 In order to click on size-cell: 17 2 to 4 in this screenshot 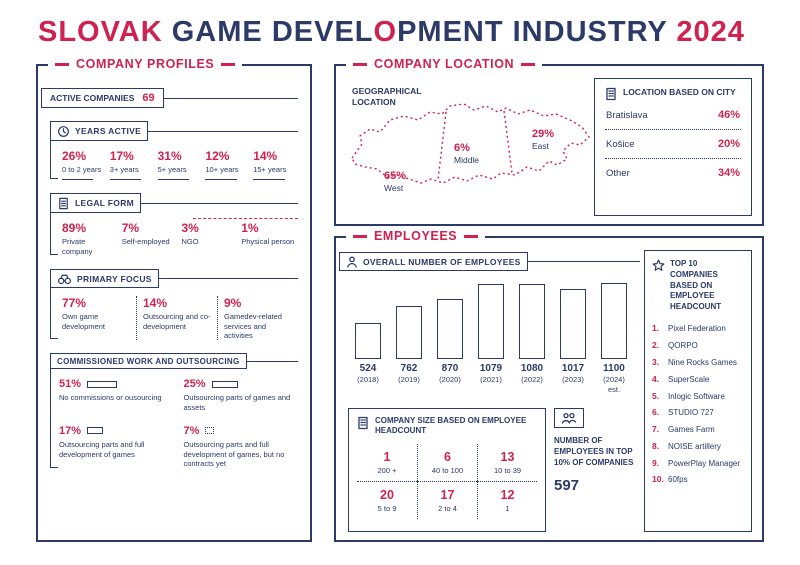, I will do `click(447, 499)`.